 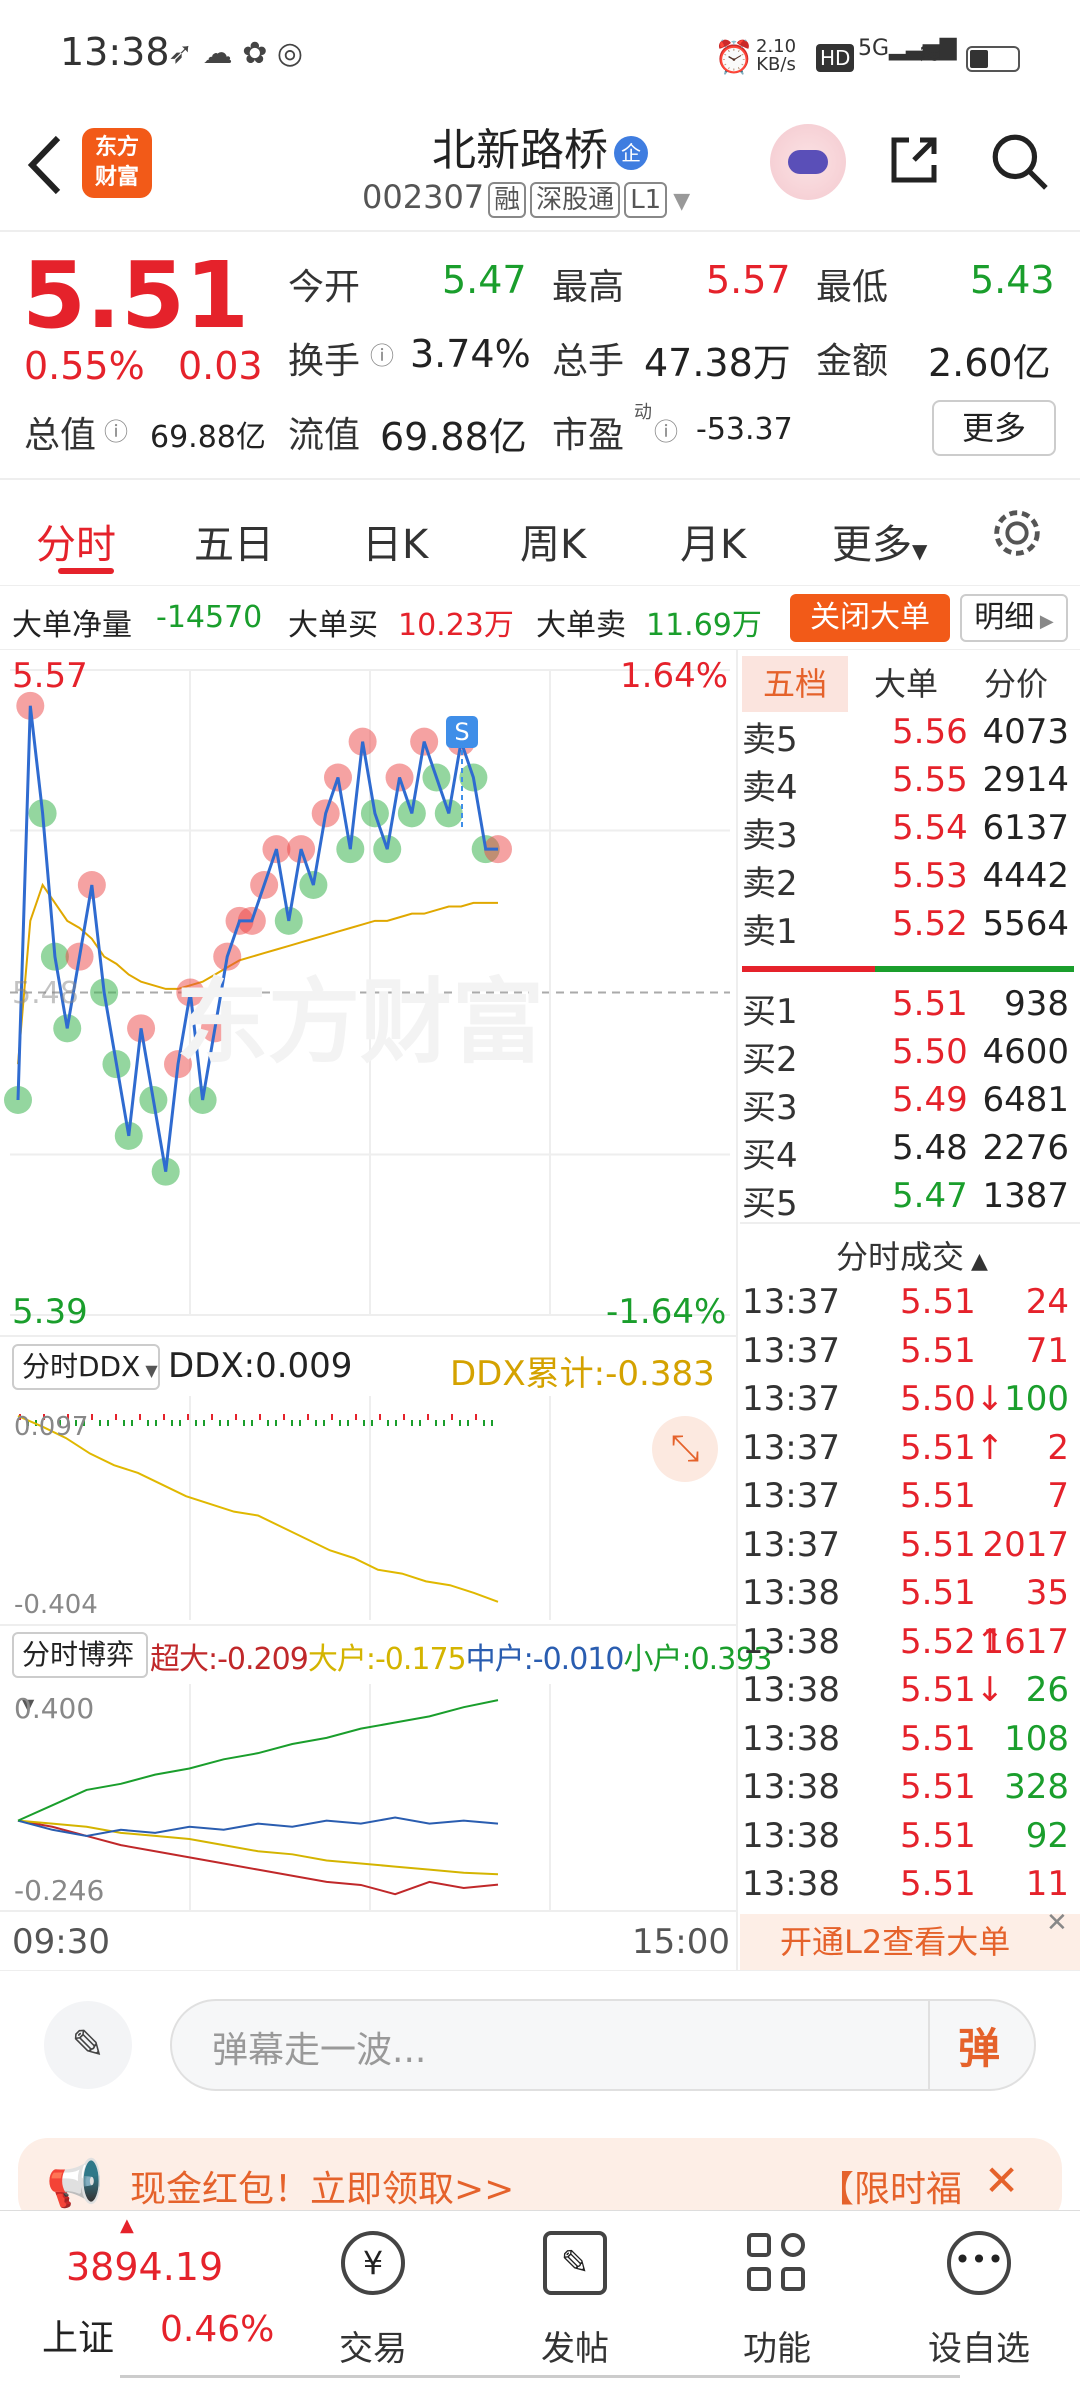 I want to click on pe-value: -53.37, so click(x=744, y=429).